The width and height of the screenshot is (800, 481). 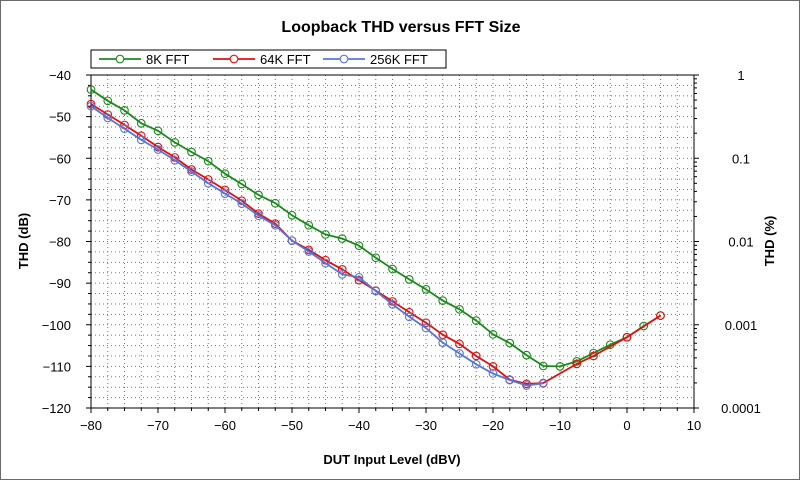 What do you see at coordinates (493, 425) in the screenshot?
I see `x-tick-label: −20` at bounding box center [493, 425].